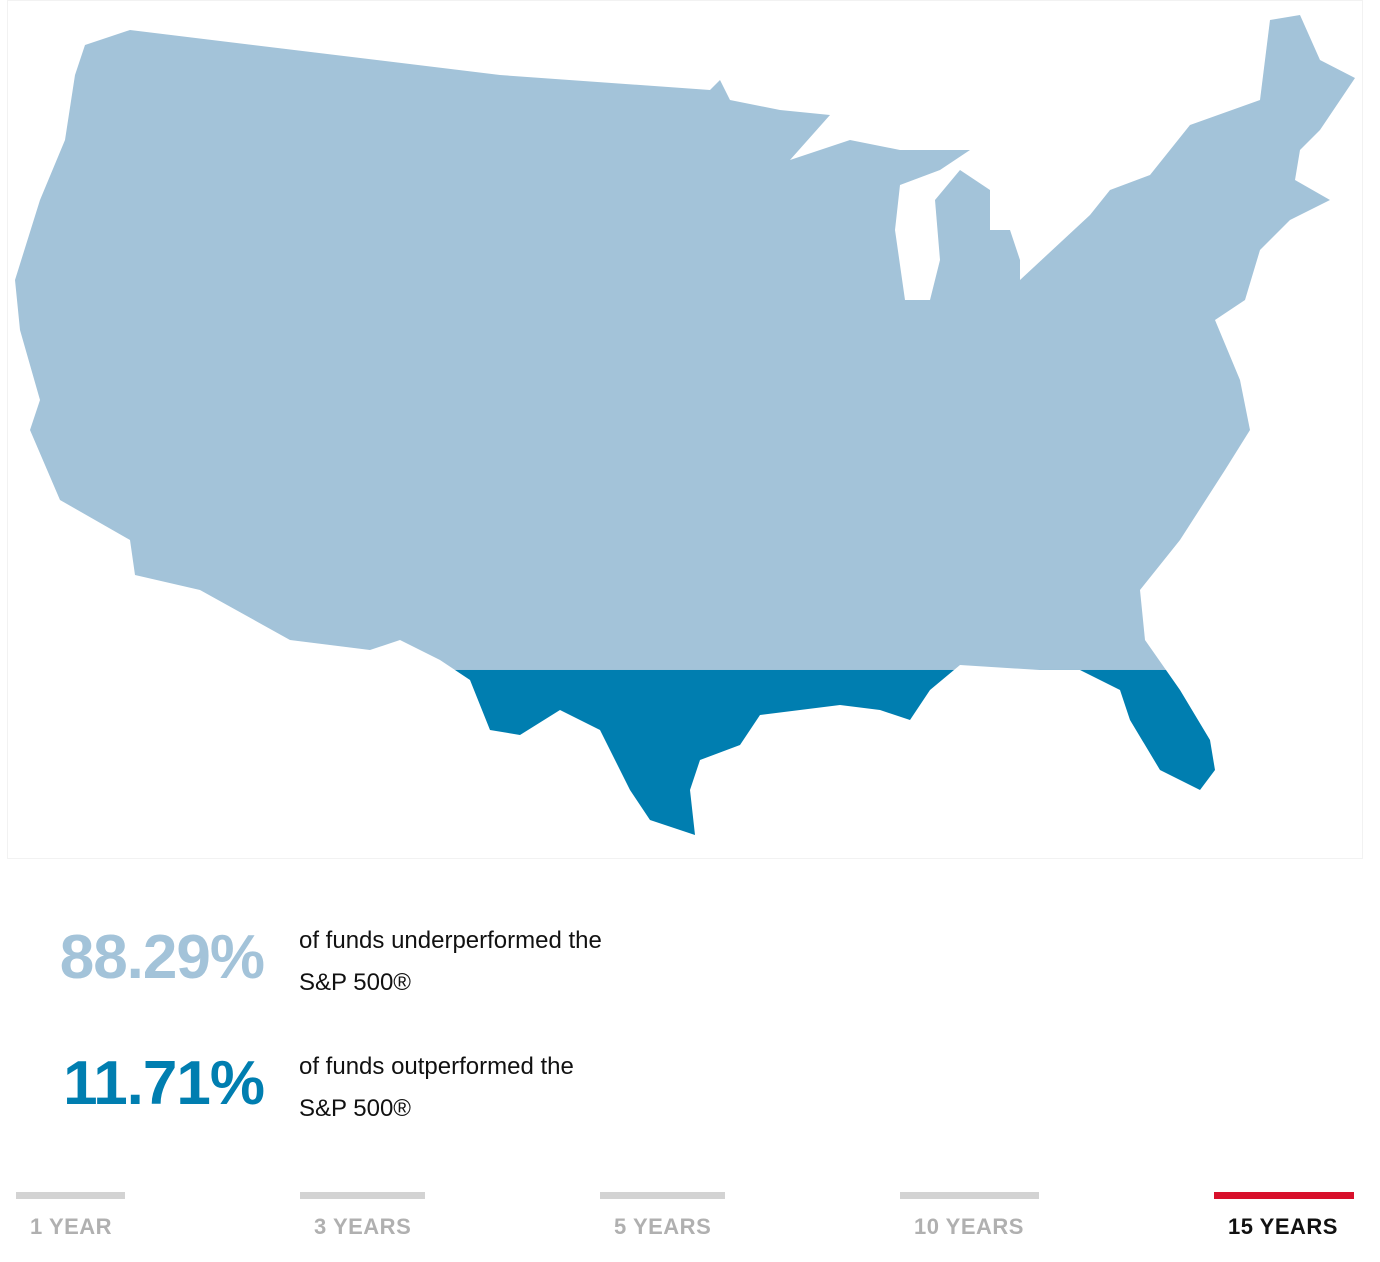  Describe the element at coordinates (71, 1226) in the screenshot. I see `tab-label: 1 YEAR` at that location.